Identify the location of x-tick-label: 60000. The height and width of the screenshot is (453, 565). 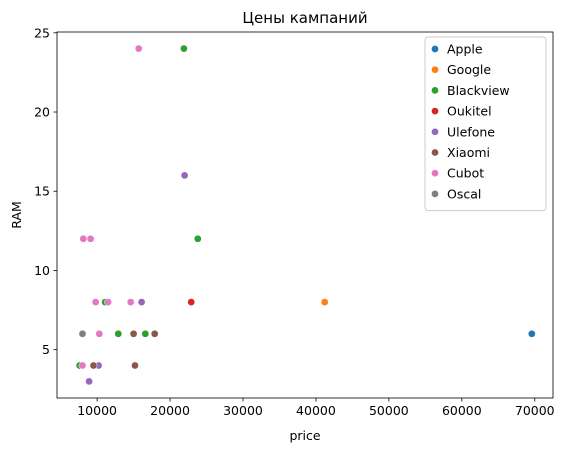
(462, 410).